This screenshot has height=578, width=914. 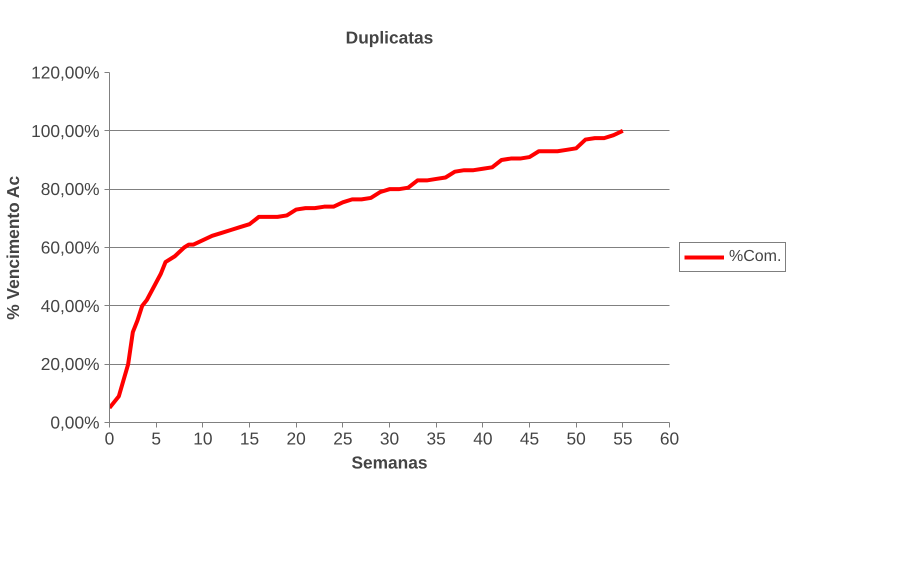 I want to click on x-tick-label: 25, so click(x=342, y=438).